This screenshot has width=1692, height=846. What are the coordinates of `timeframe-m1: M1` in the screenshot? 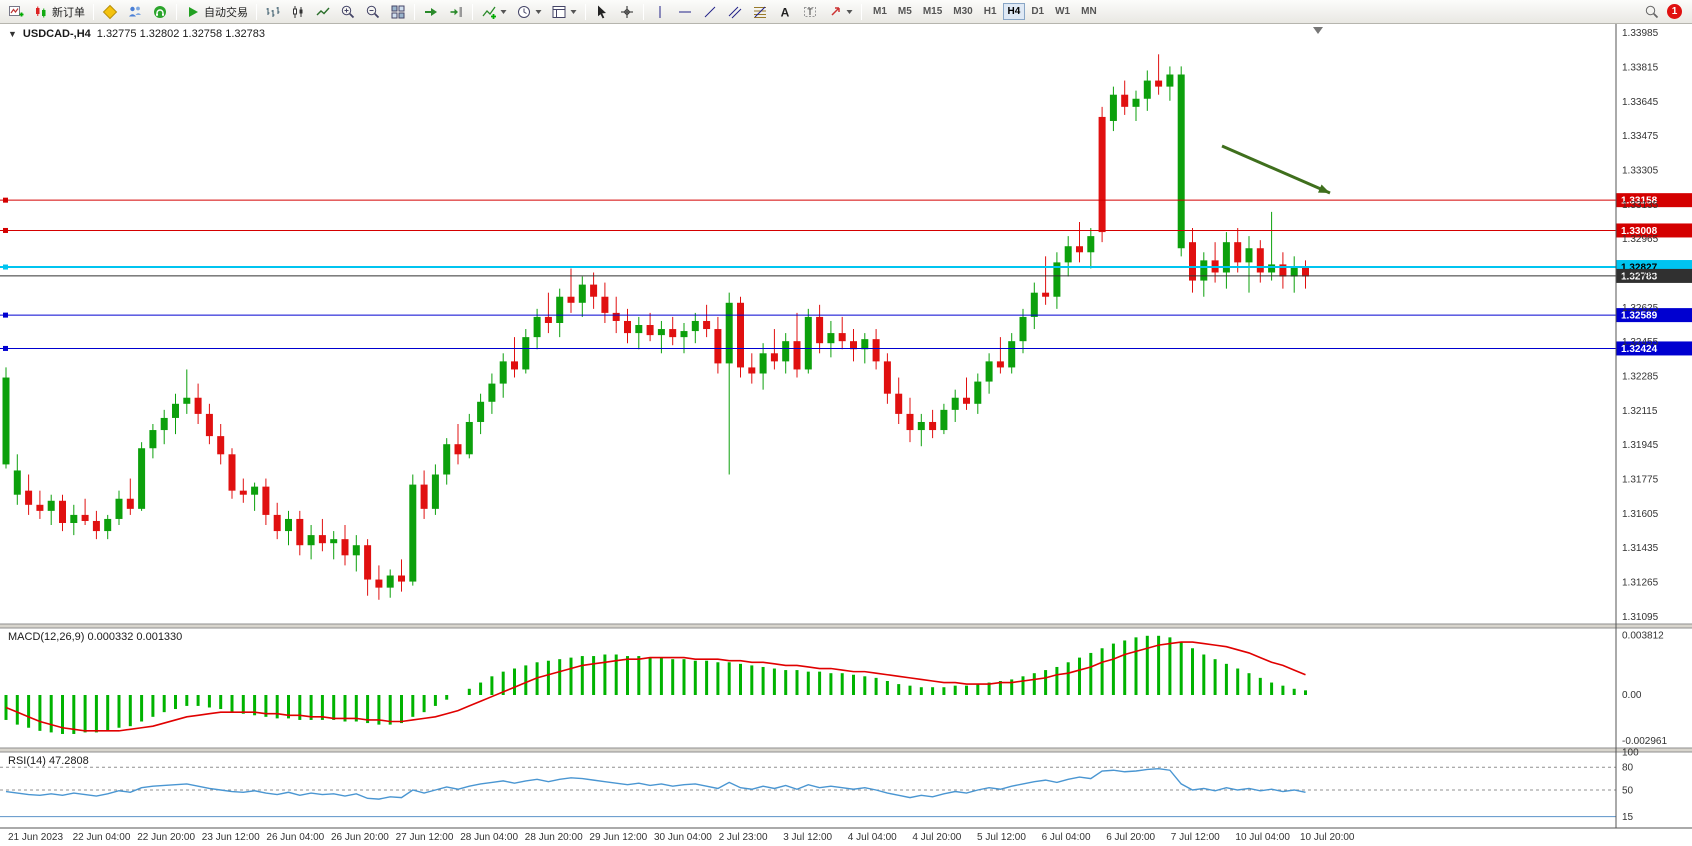 It's located at (880, 11).